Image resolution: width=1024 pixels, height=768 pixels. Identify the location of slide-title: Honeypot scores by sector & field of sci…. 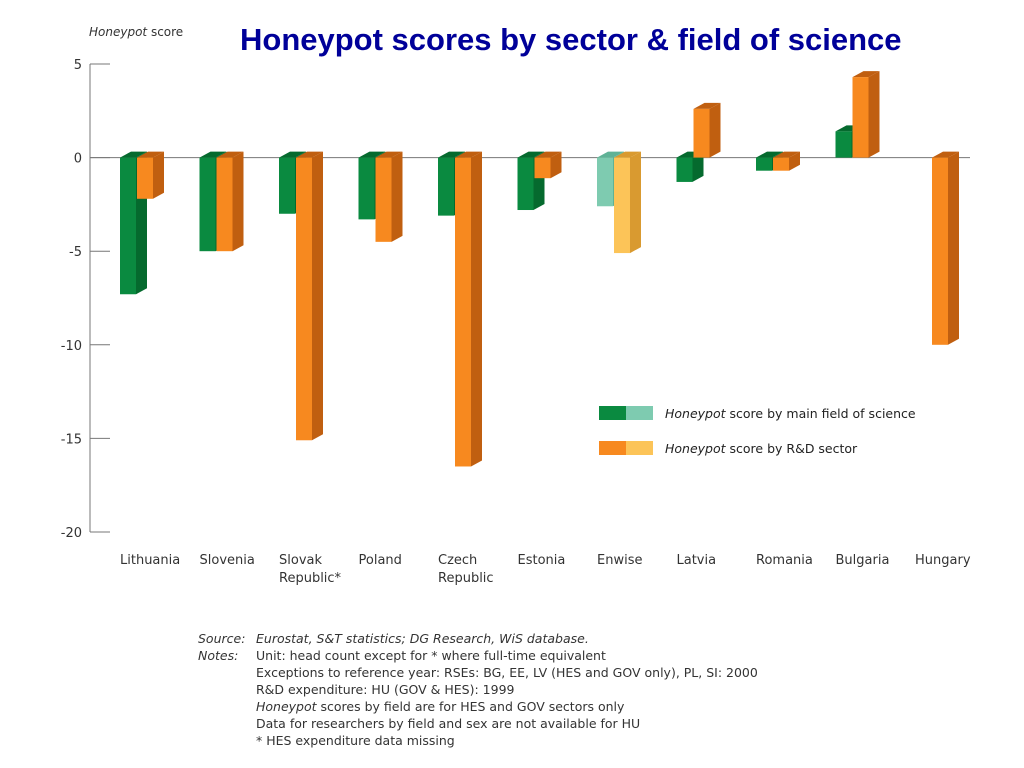
(571, 39).